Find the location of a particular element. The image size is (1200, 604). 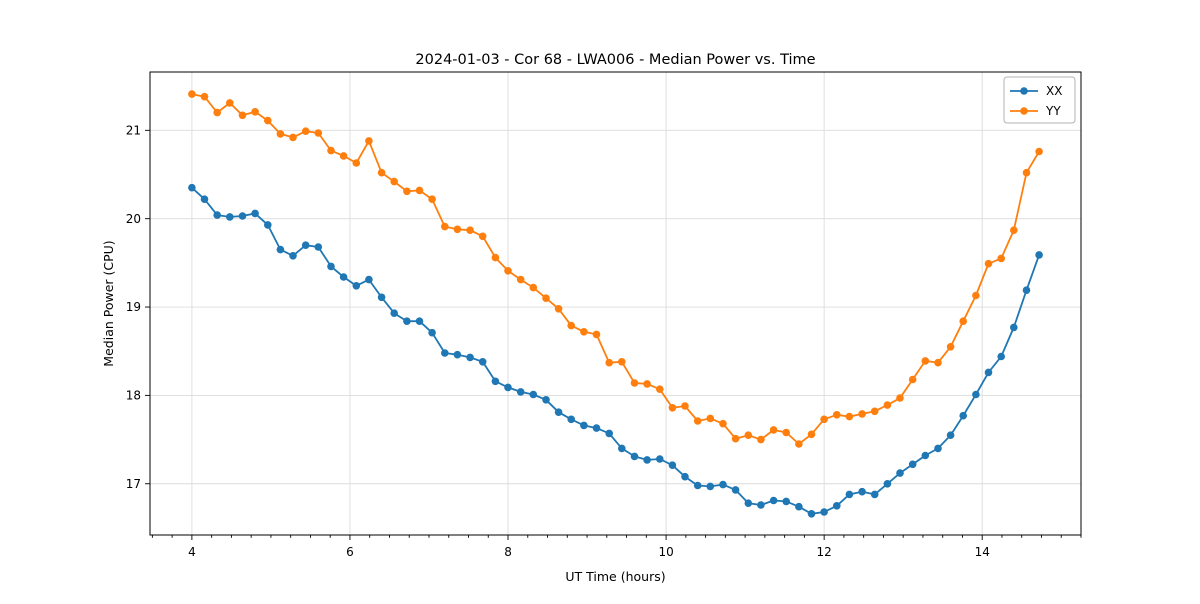

x-tick-label: 12 is located at coordinates (824, 552).